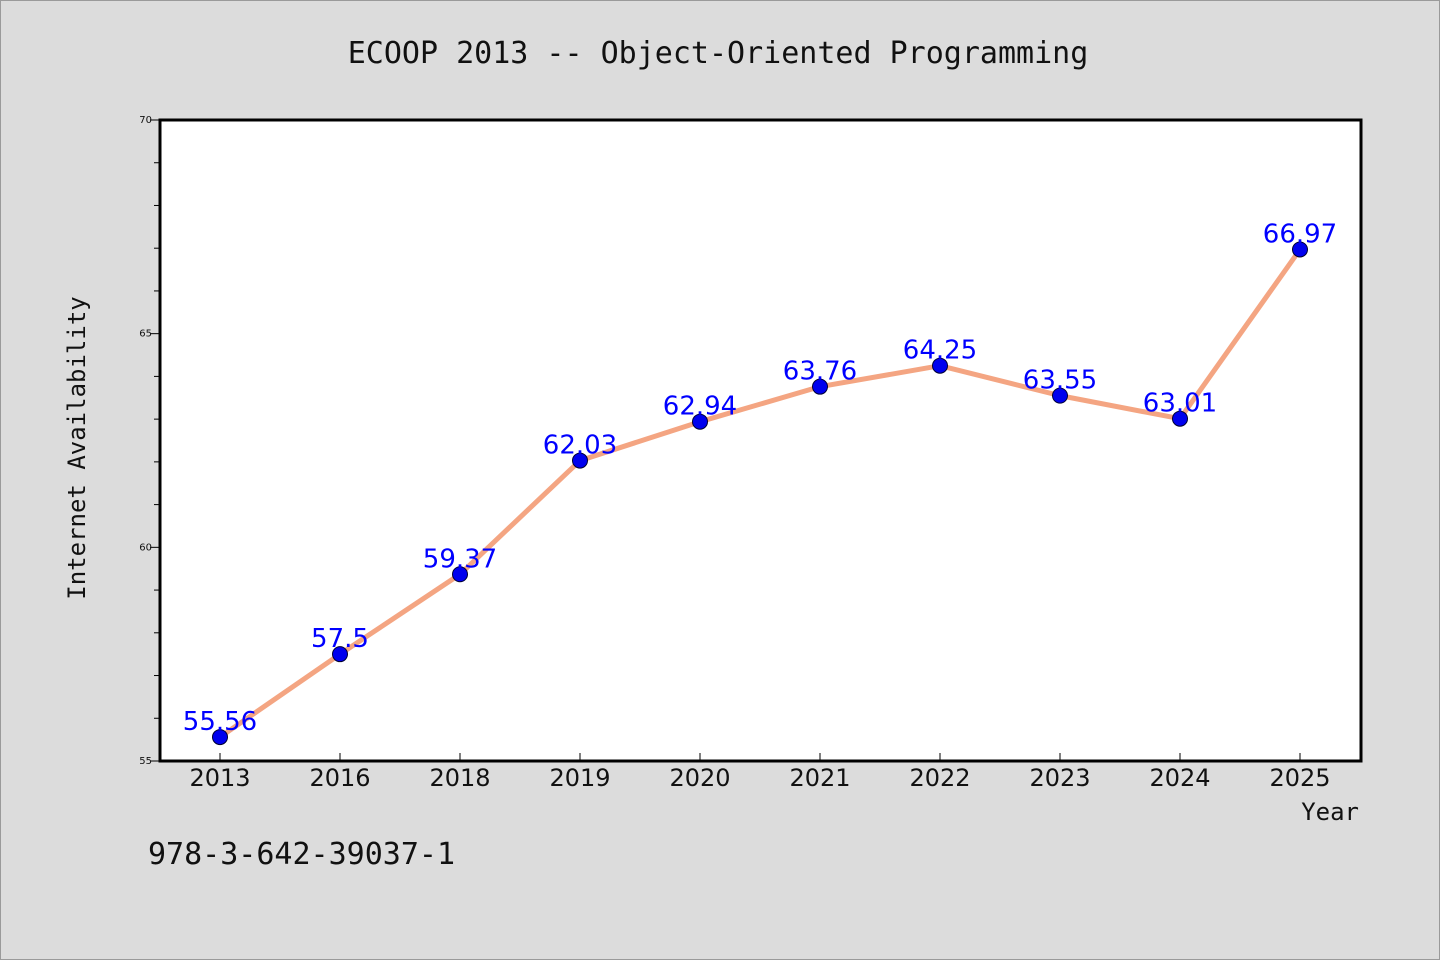  Describe the element at coordinates (460, 559) in the screenshot. I see `data-label: 59.37` at that location.